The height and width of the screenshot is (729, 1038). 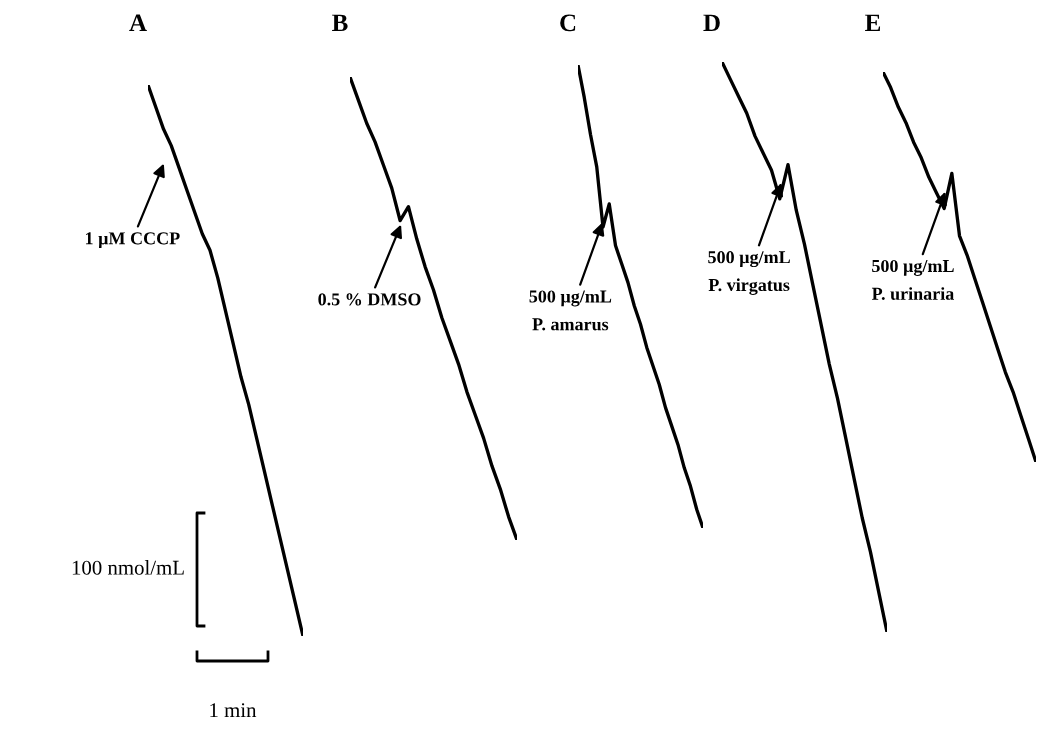 What do you see at coordinates (873, 23) in the screenshot?
I see `series-label: E` at bounding box center [873, 23].